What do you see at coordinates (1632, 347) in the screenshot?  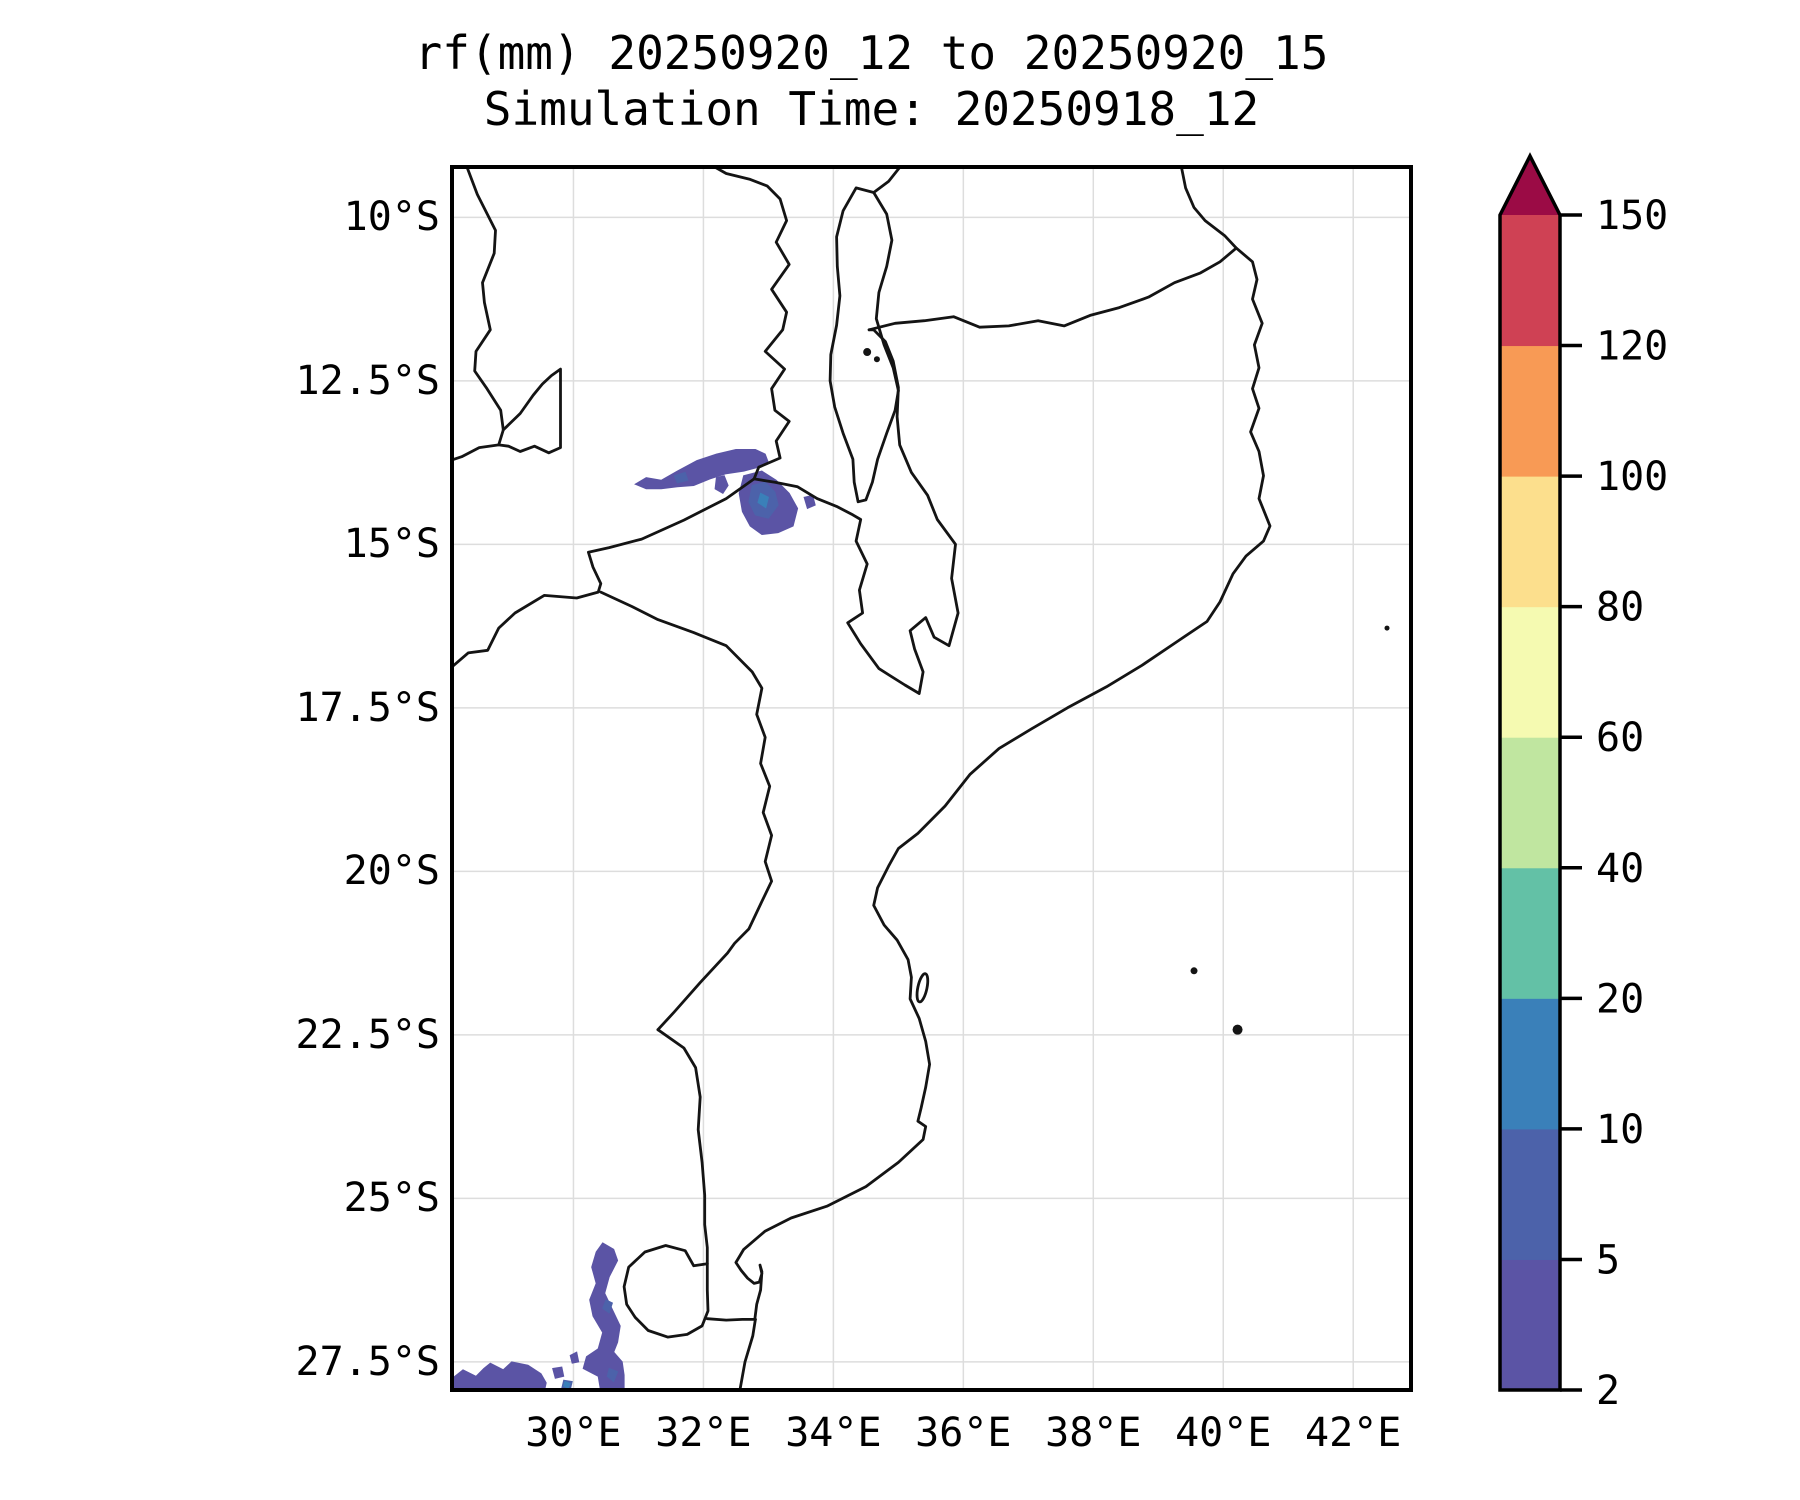 I see `colorbar-tick-label: 120` at bounding box center [1632, 347].